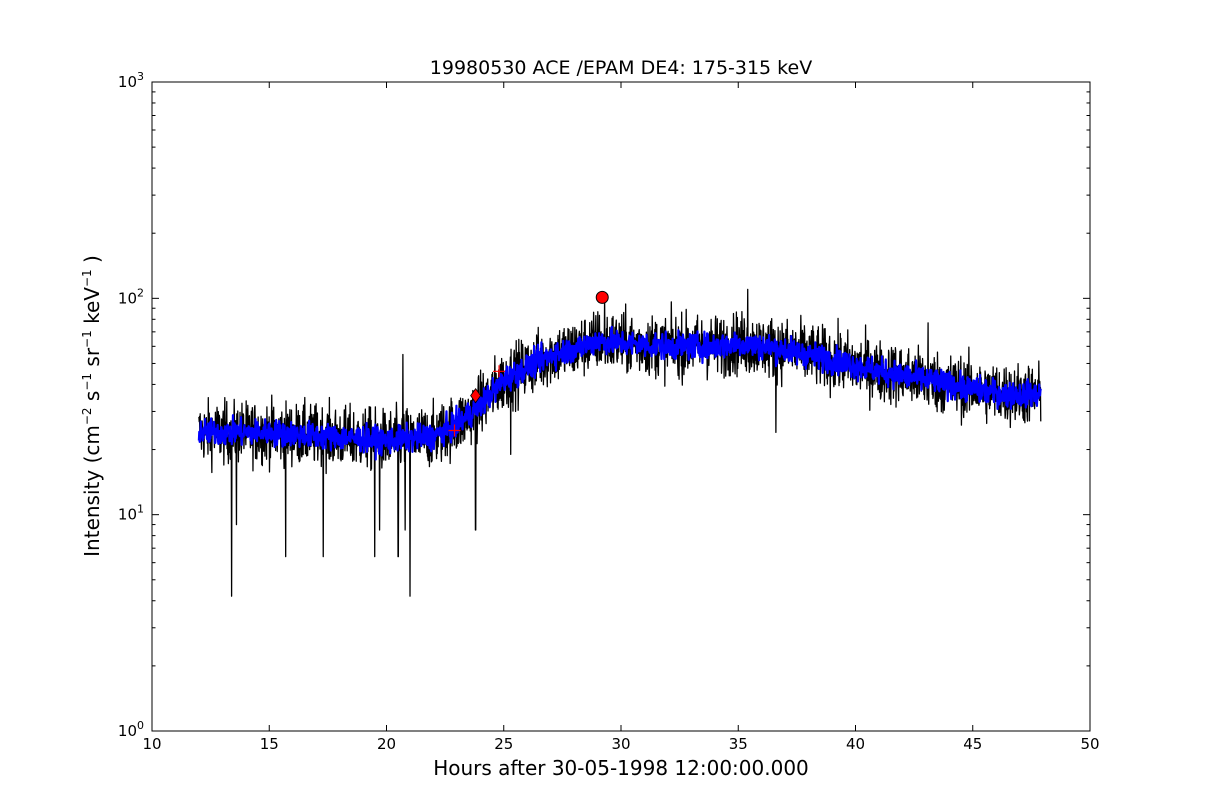  What do you see at coordinates (619, 393) in the screenshot?
I see `series-line-smoothed` at bounding box center [619, 393].